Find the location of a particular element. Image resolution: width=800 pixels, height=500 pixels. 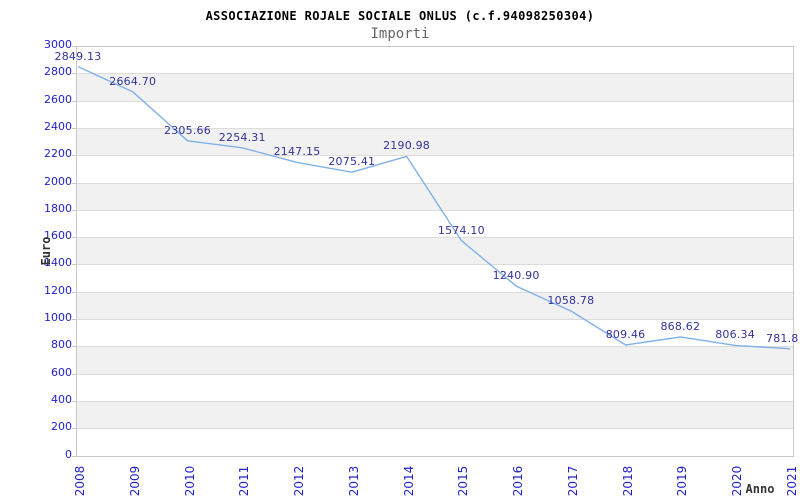

y-tick-label: 1200 is located at coordinates (58, 290).